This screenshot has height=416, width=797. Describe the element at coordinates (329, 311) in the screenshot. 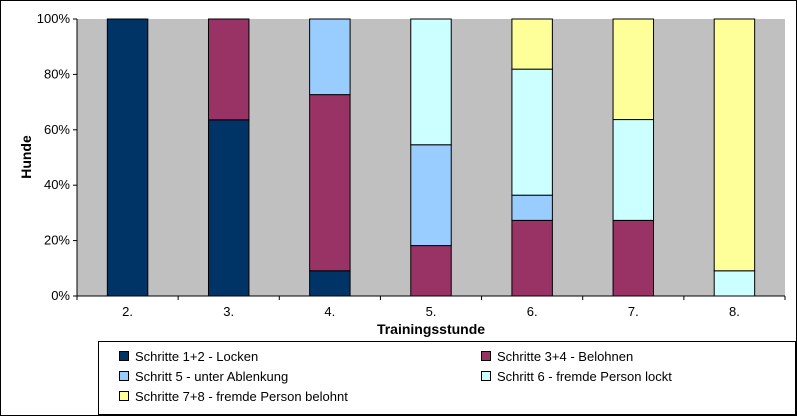

I see `x-tick-label: 4.` at that location.